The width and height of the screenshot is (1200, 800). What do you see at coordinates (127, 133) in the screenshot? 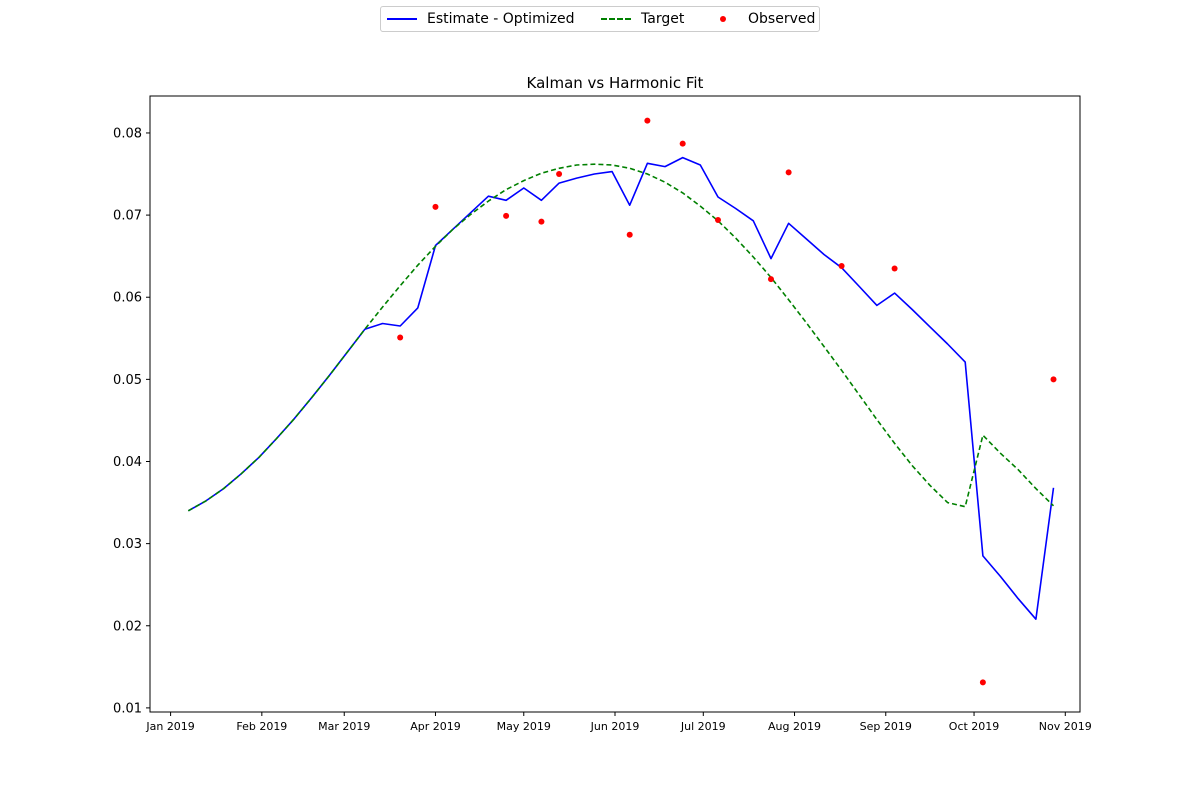
I see `y-tick-label: 0.08` at bounding box center [127, 133].